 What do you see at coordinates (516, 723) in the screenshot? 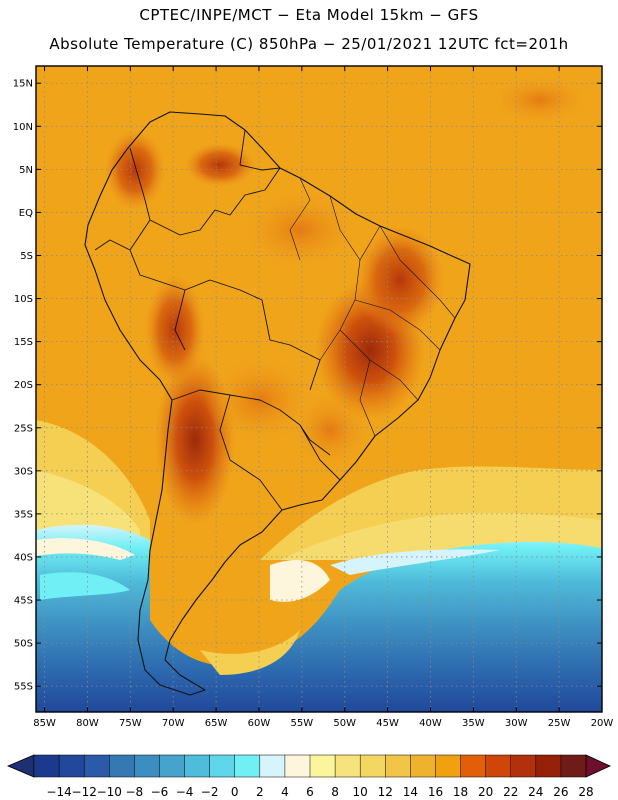
I see `lon-label: 30W` at bounding box center [516, 723].